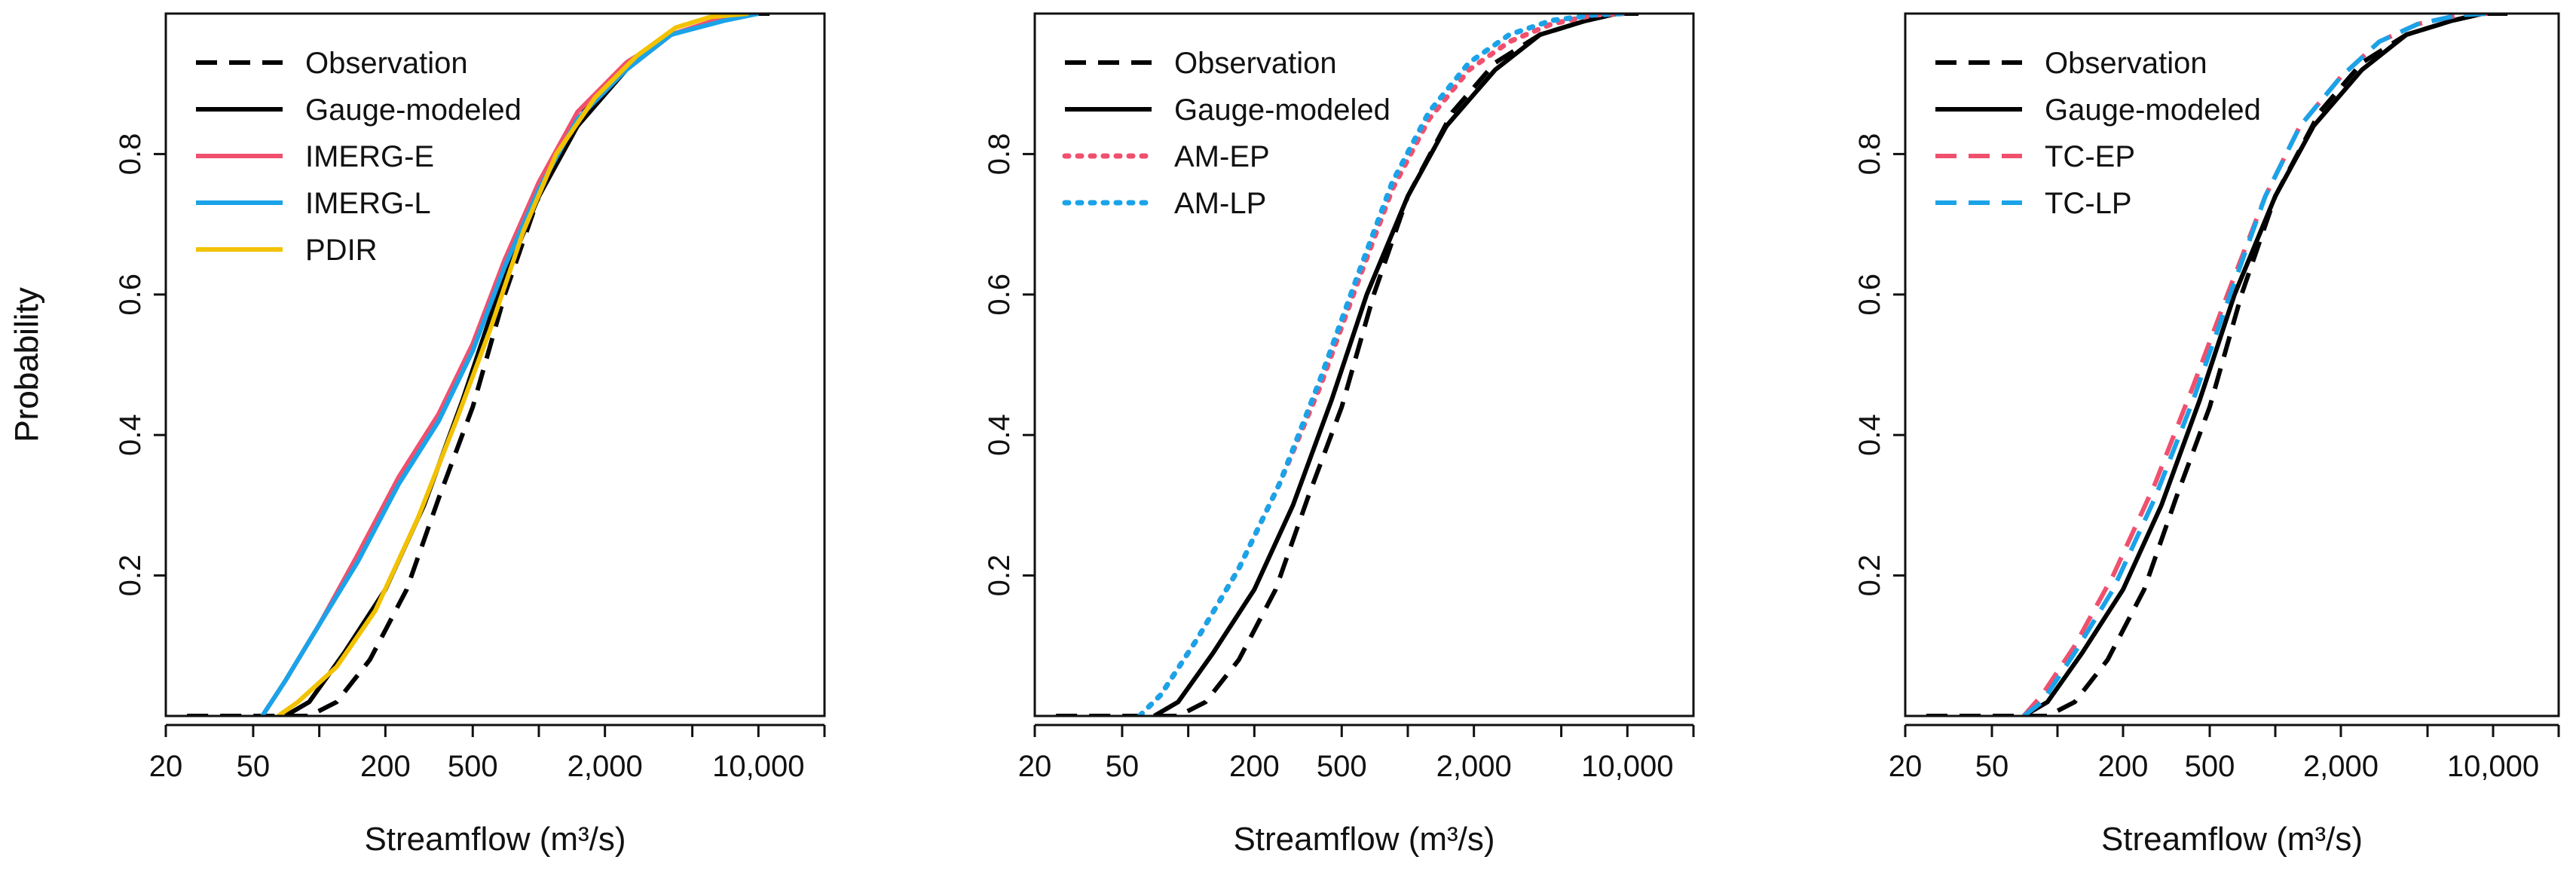 This screenshot has width=2576, height=878. What do you see at coordinates (2088, 203) in the screenshot?
I see `legend-label: TC-LP` at bounding box center [2088, 203].